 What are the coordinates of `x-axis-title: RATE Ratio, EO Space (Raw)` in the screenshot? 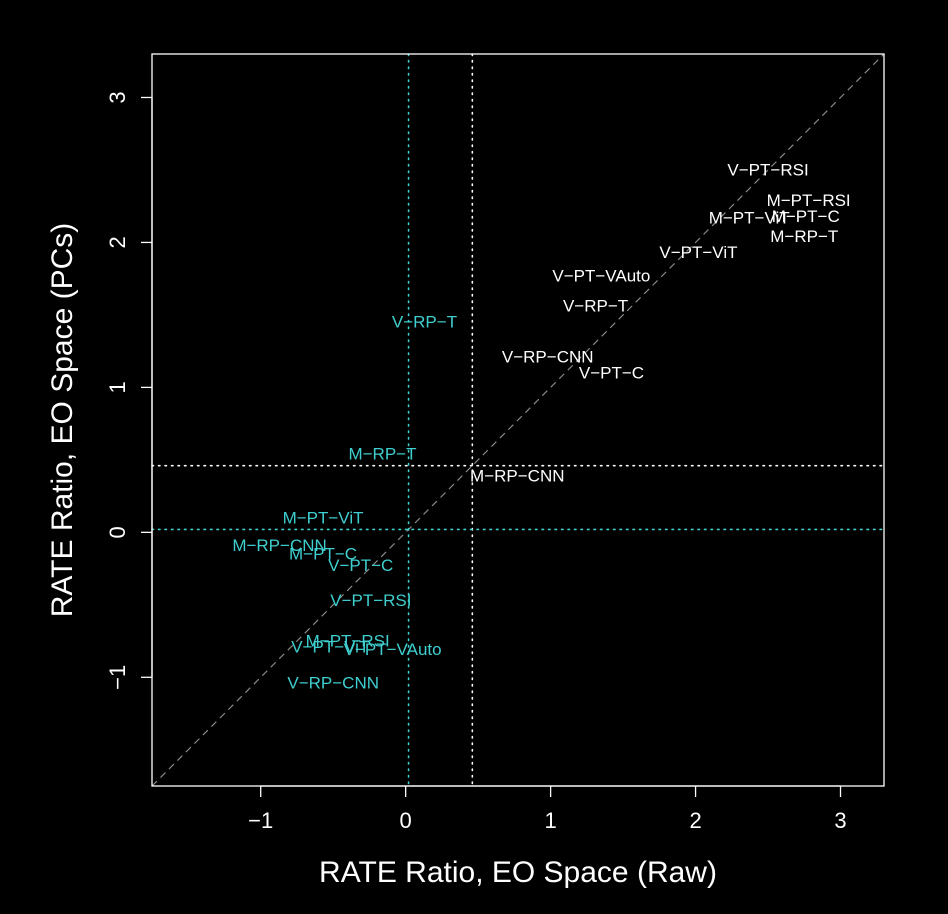 It's located at (518, 872).